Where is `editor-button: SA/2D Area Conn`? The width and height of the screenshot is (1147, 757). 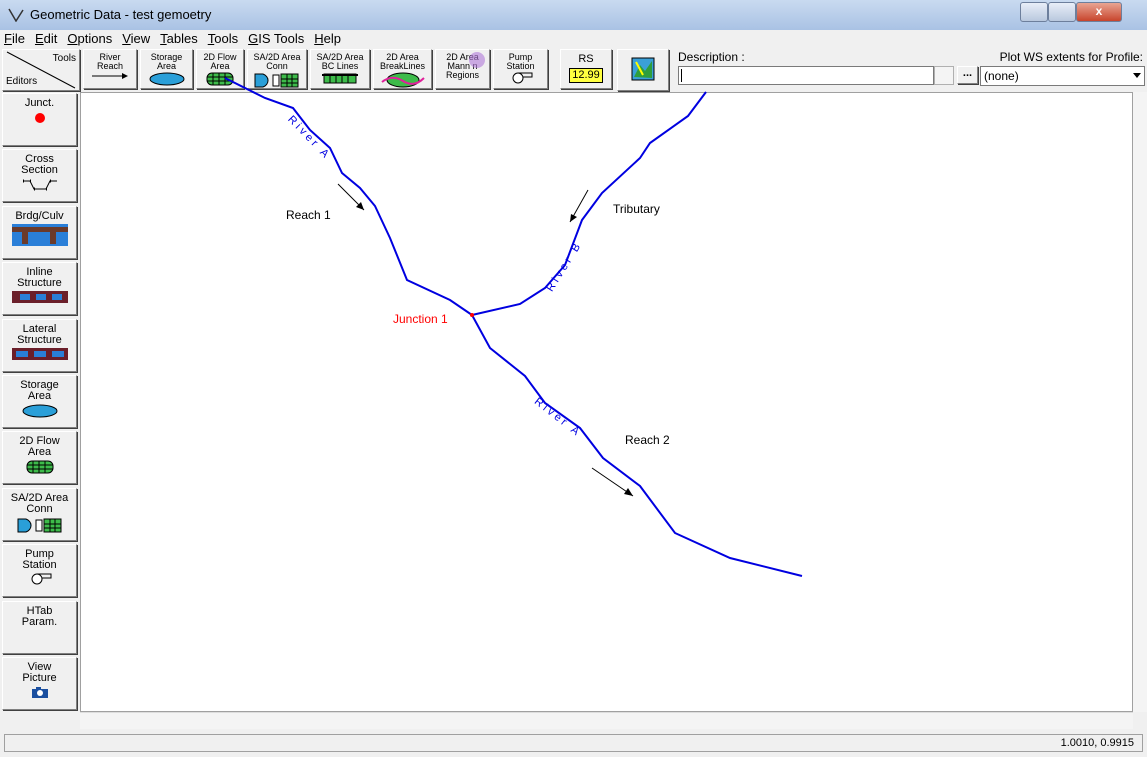
editor-button: SA/2D Area Conn is located at coordinates (39, 514).